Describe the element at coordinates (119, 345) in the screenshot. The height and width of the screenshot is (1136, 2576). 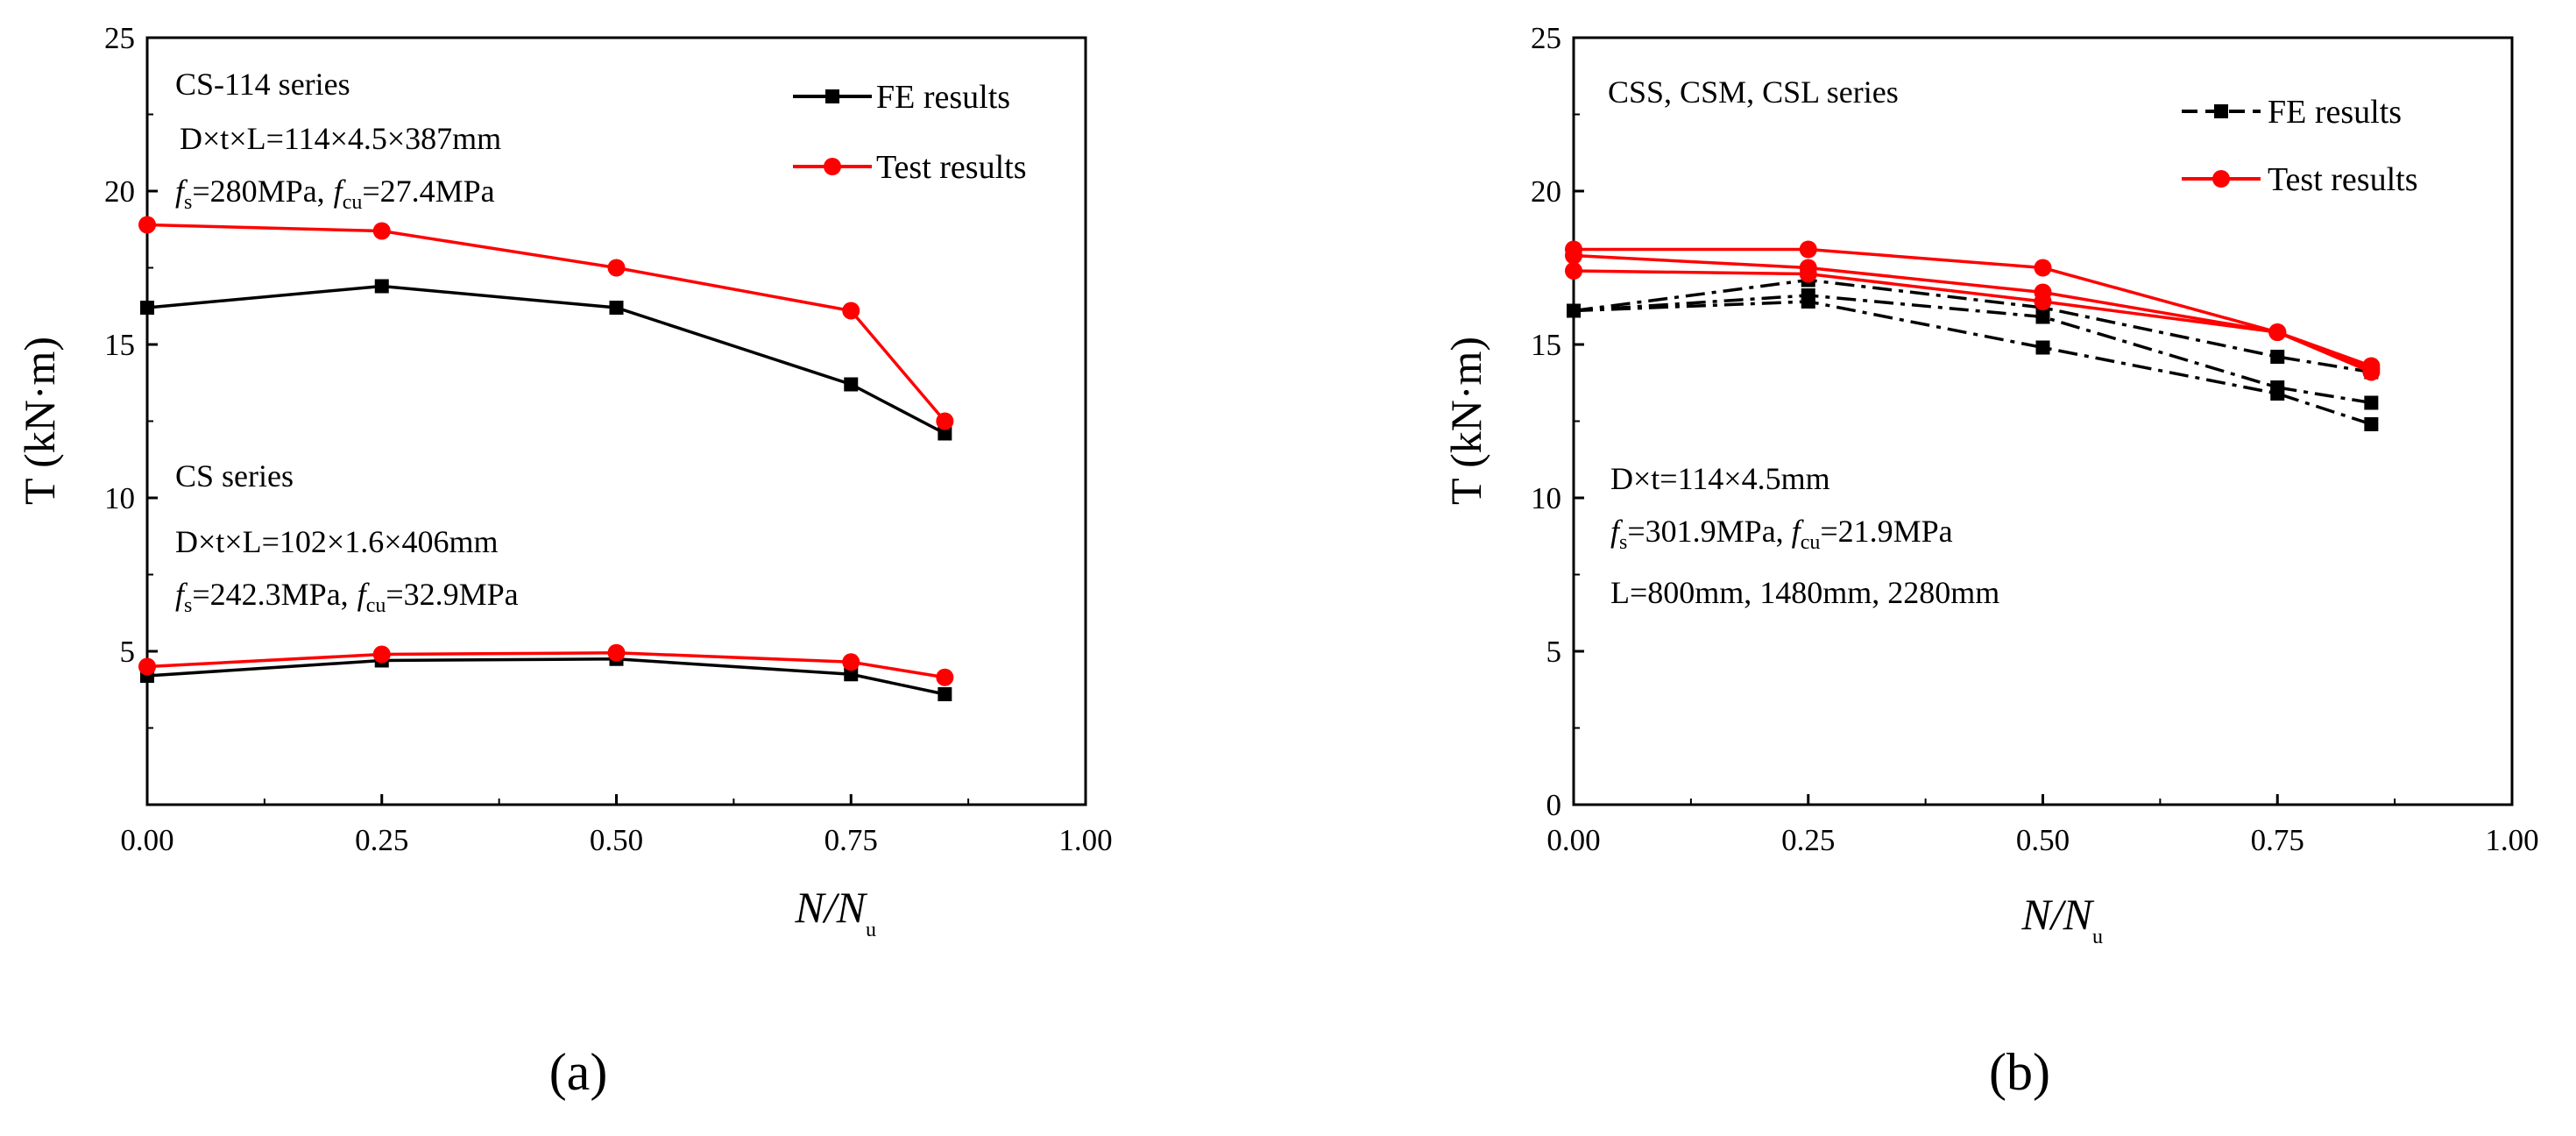
I see `y-tick-label-a: 15` at that location.